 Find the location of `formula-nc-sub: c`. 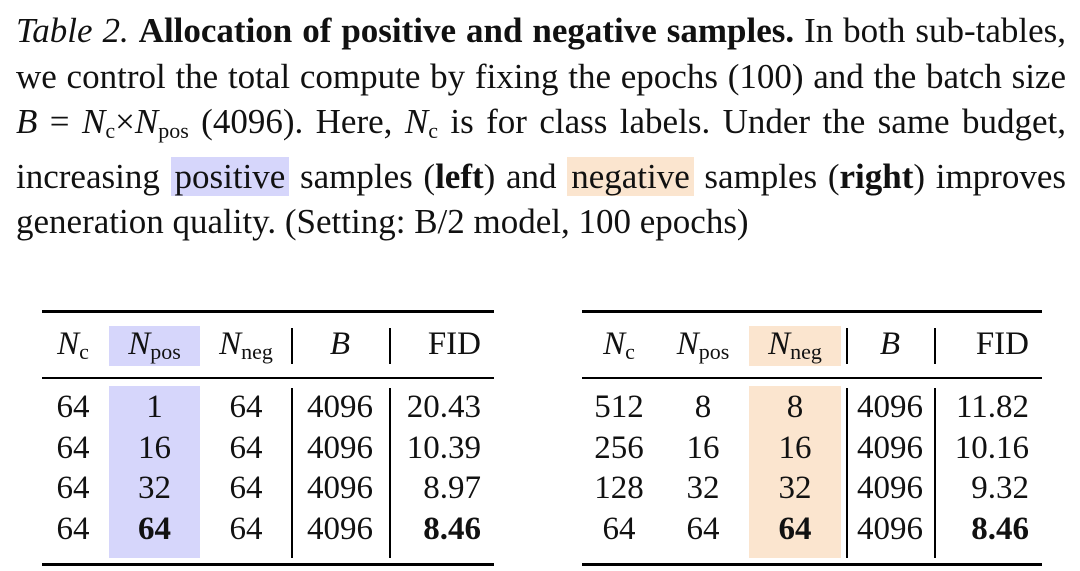

formula-nc-sub: c is located at coordinates (110, 130).